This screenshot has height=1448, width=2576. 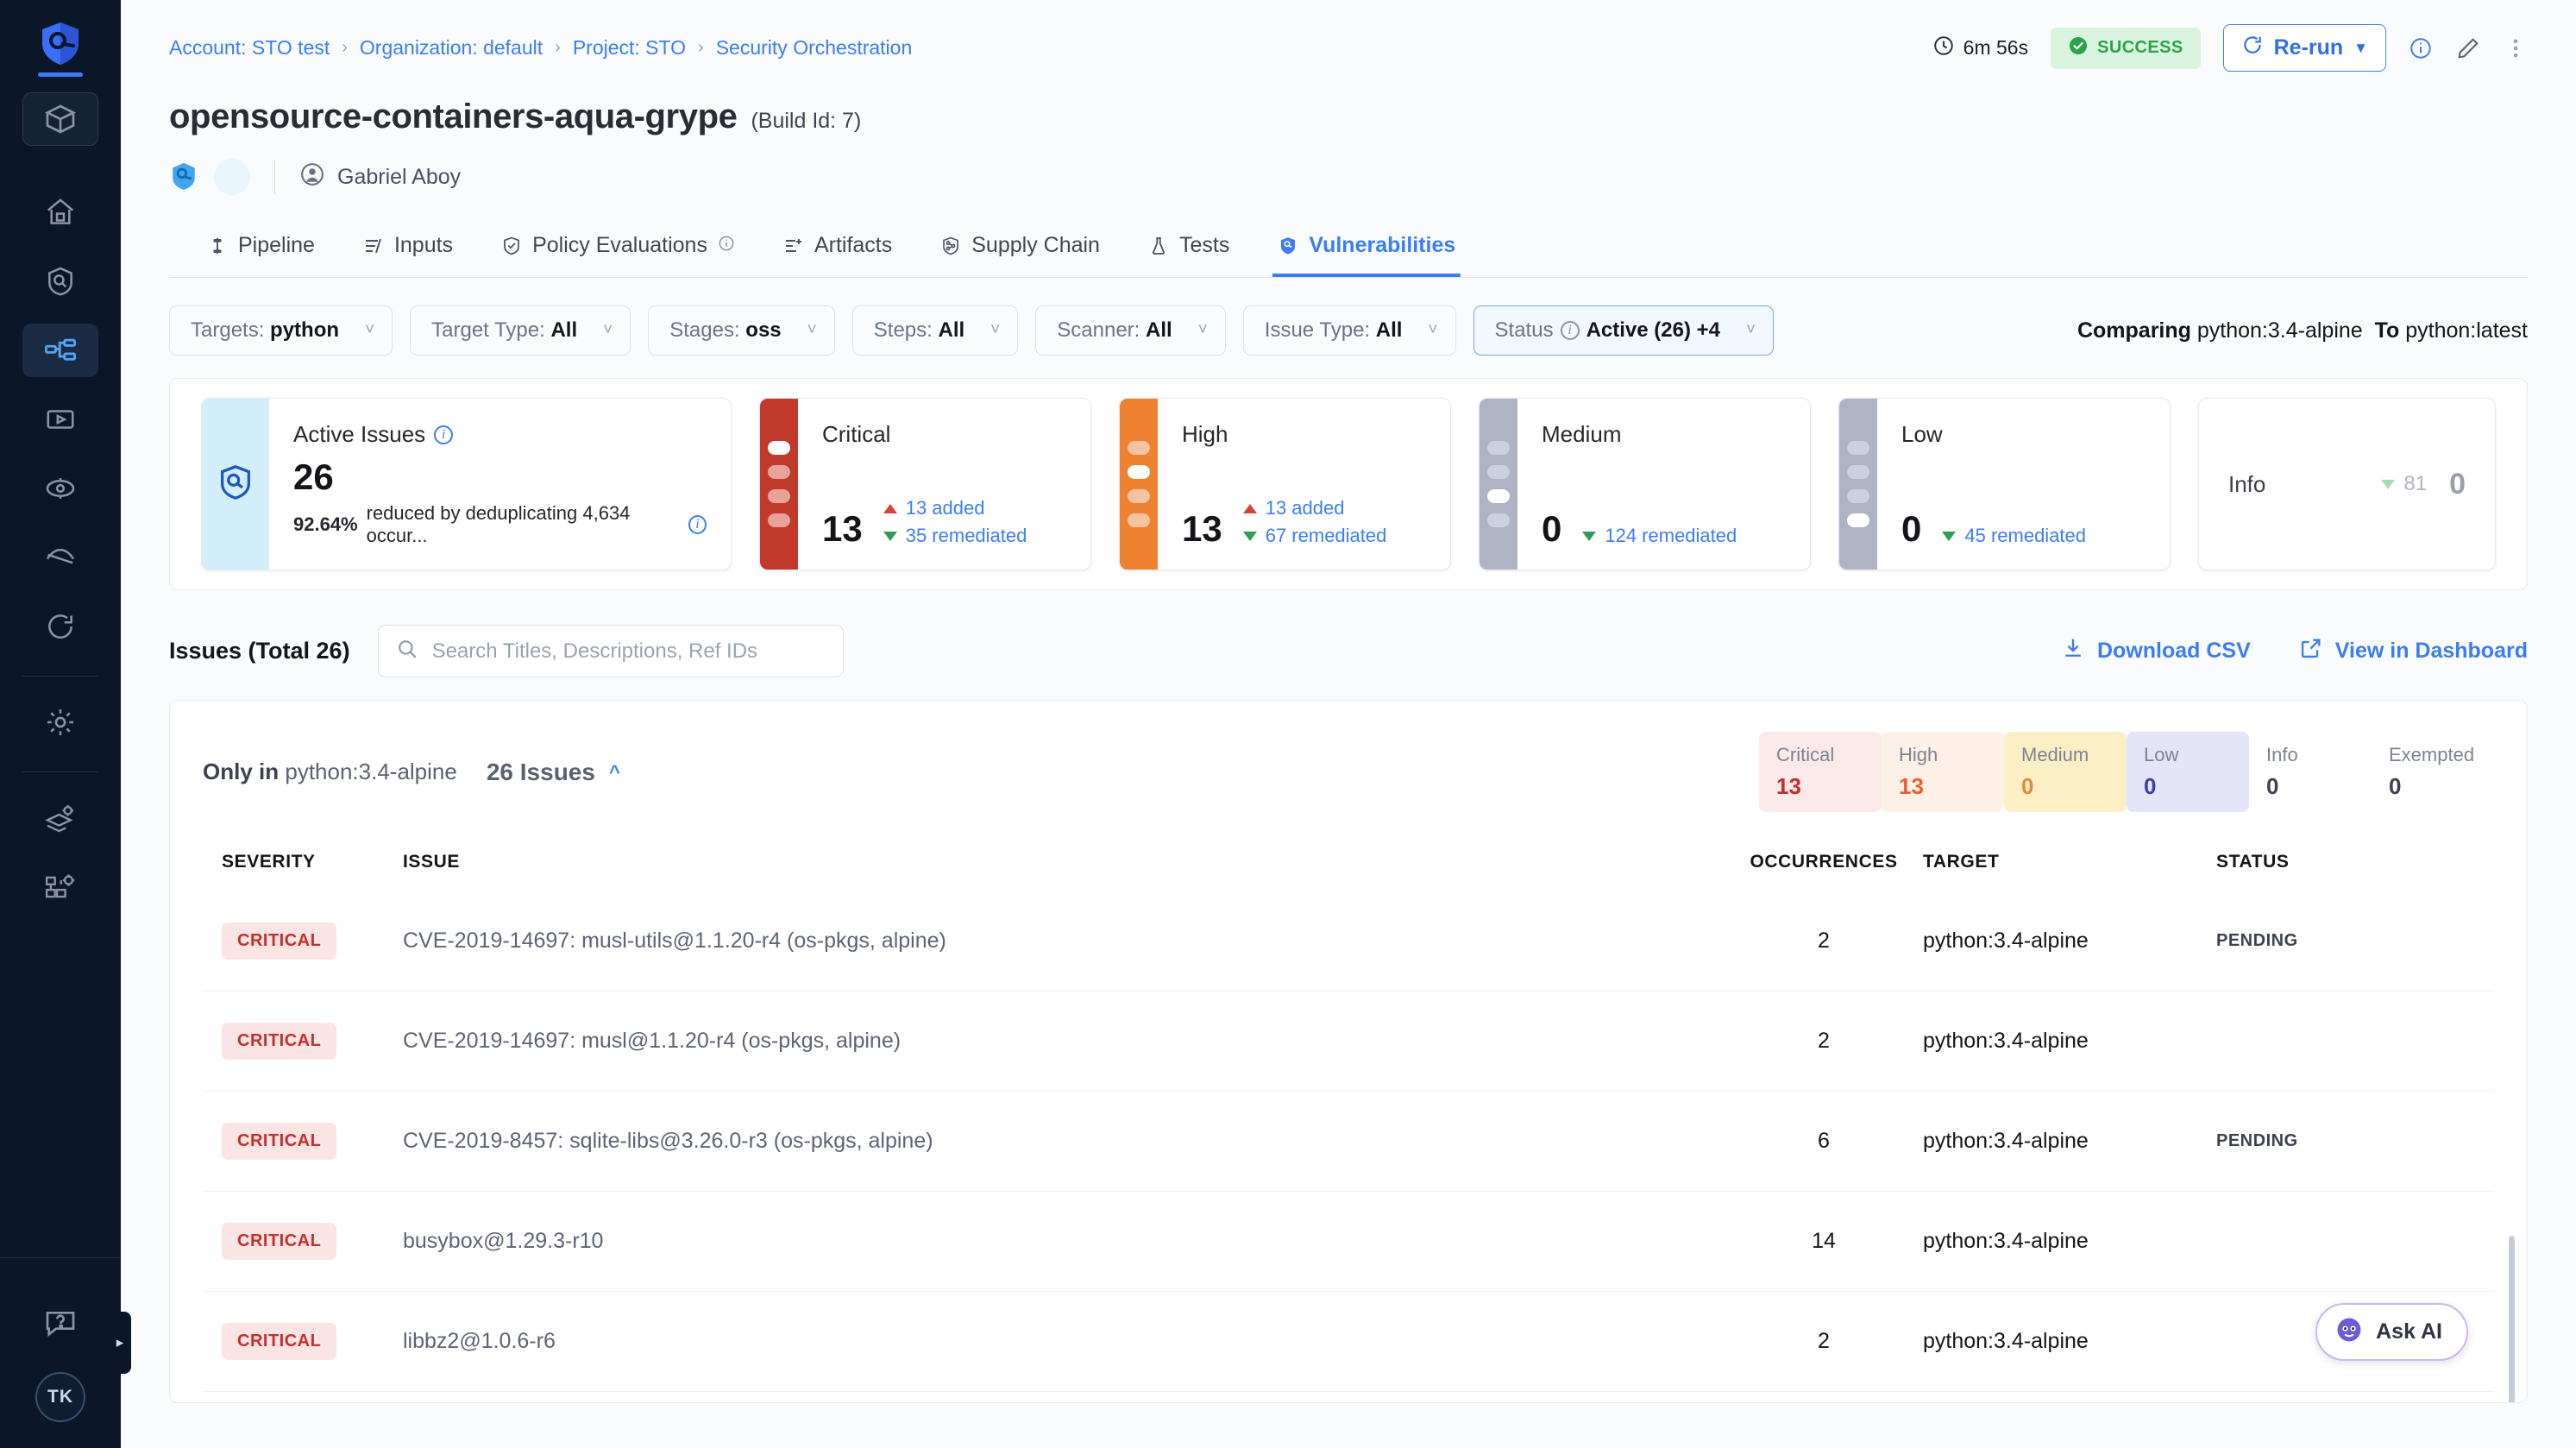 I want to click on issues-count-toggle: 26 Issues ^, so click(x=553, y=772).